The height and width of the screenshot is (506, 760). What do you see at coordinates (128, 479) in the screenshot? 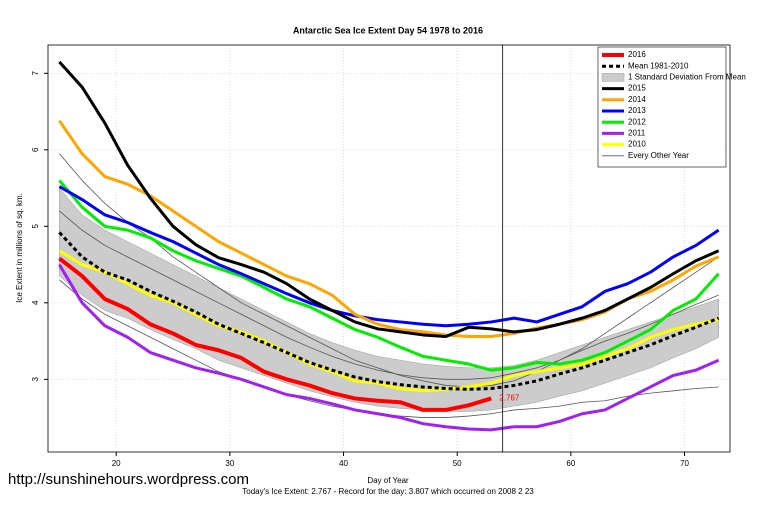
I see `watermark: http://sunshinehours.wordpress.com` at bounding box center [128, 479].